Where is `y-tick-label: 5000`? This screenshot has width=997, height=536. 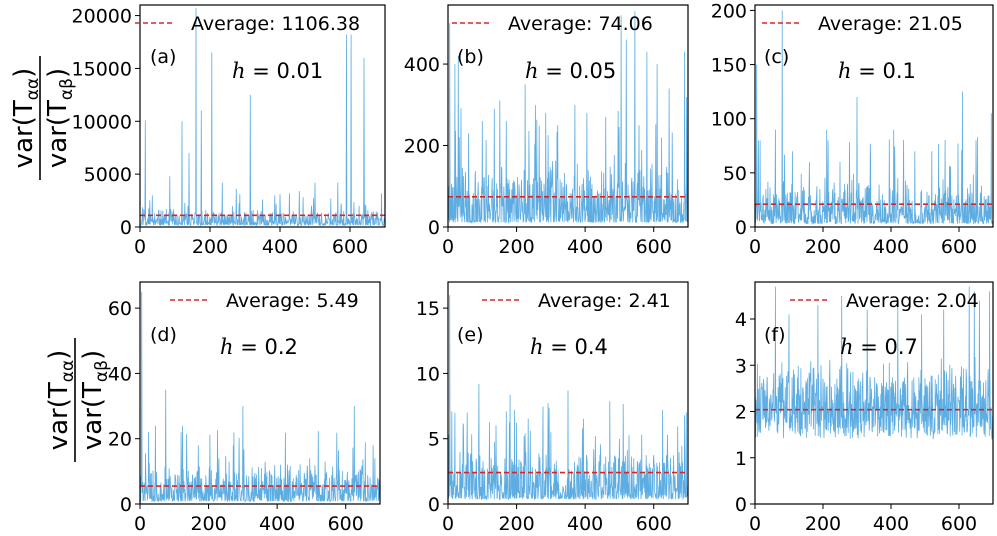
y-tick-label: 5000 is located at coordinates (108, 175).